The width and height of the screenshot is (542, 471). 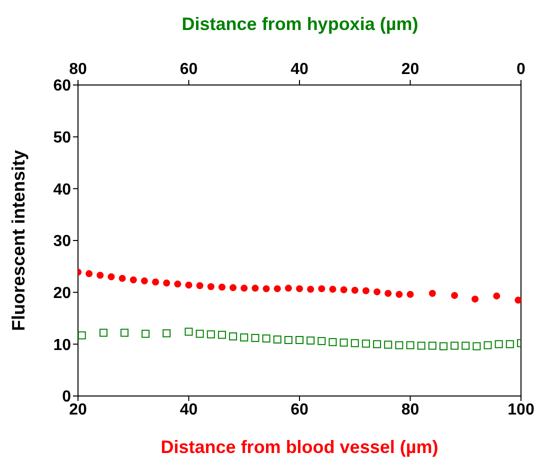 I want to click on x2-tick-label: 40, so click(x=299, y=69).